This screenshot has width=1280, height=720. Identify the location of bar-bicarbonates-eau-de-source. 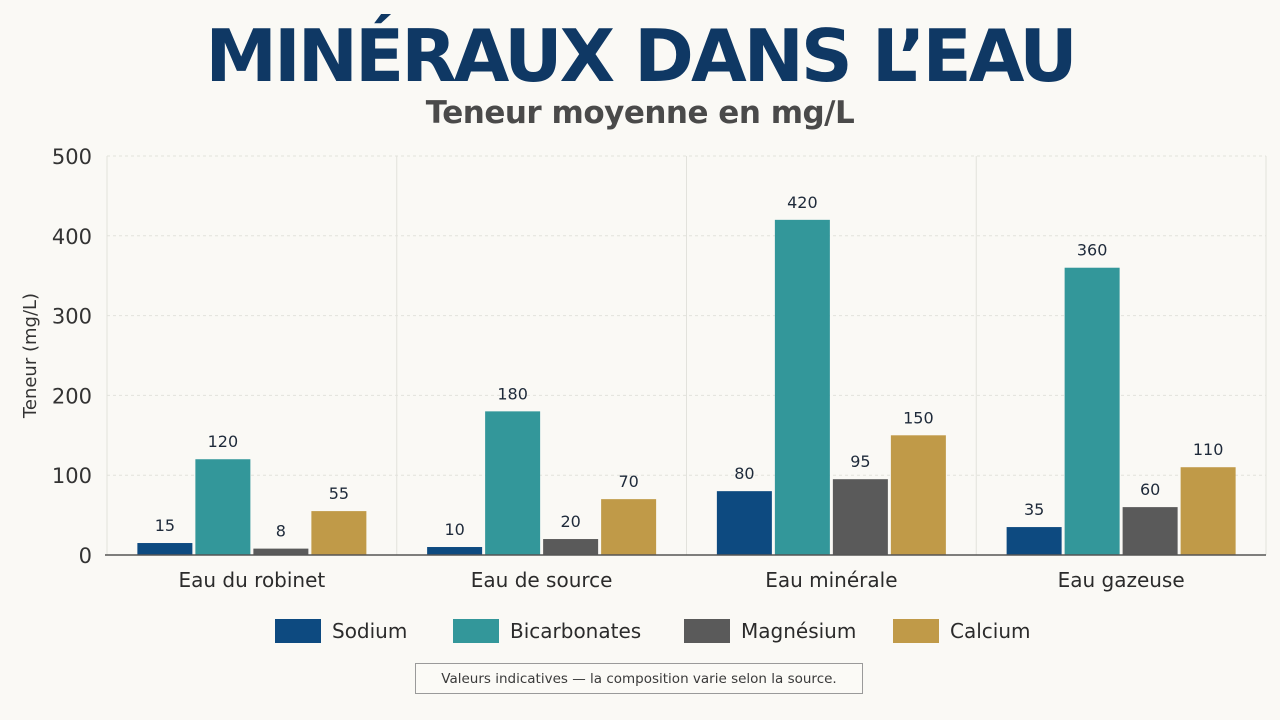
(513, 483).